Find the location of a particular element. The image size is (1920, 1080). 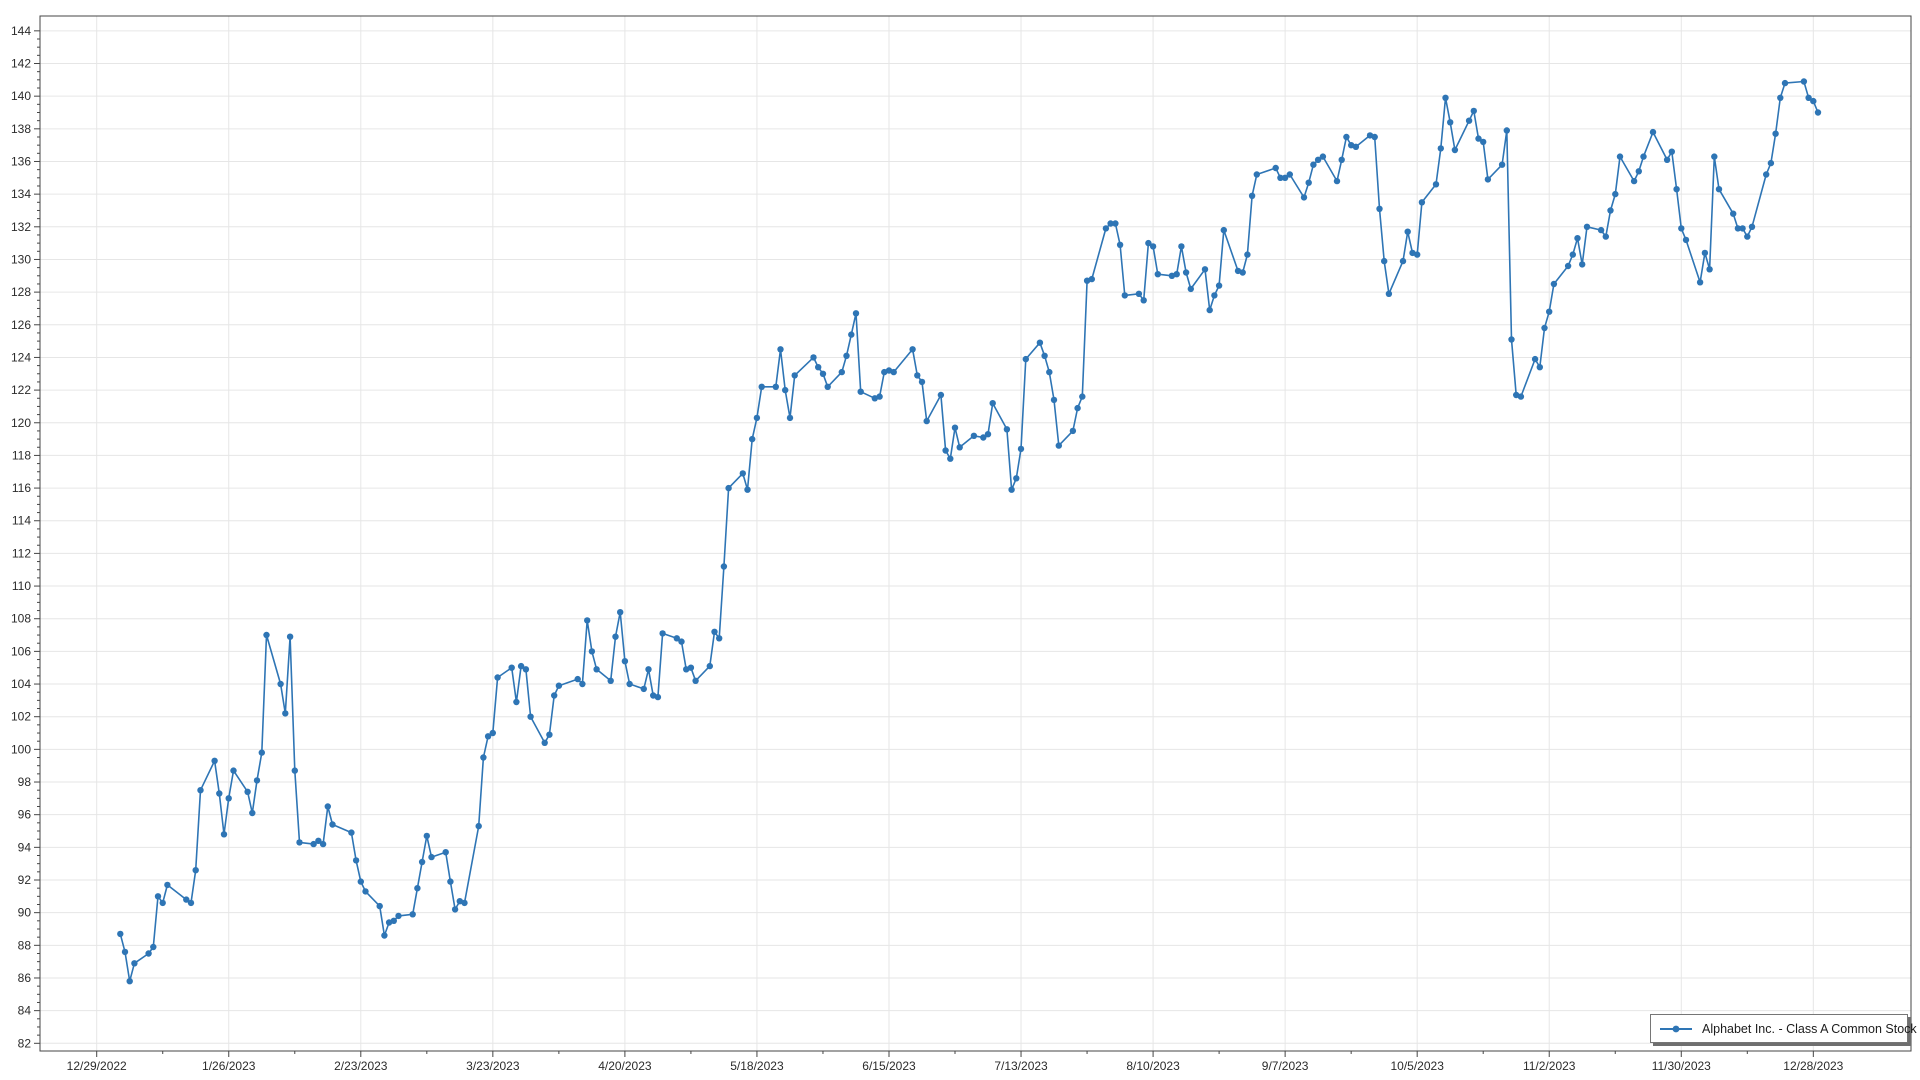

y-tick-label: 116 is located at coordinates (21, 488).